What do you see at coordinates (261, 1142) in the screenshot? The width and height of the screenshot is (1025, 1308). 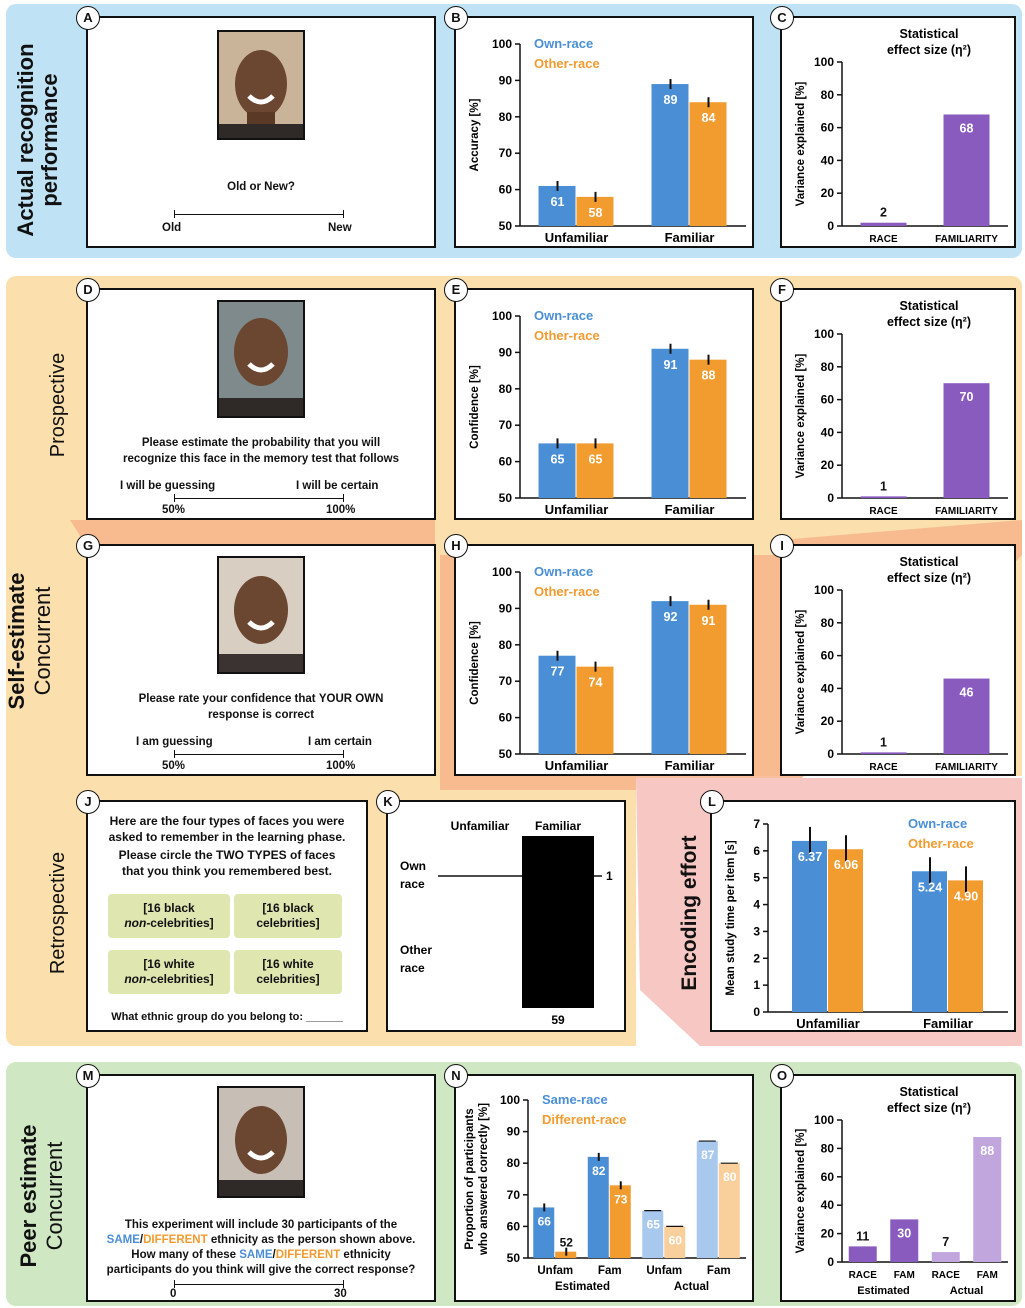 I see `face-photo` at bounding box center [261, 1142].